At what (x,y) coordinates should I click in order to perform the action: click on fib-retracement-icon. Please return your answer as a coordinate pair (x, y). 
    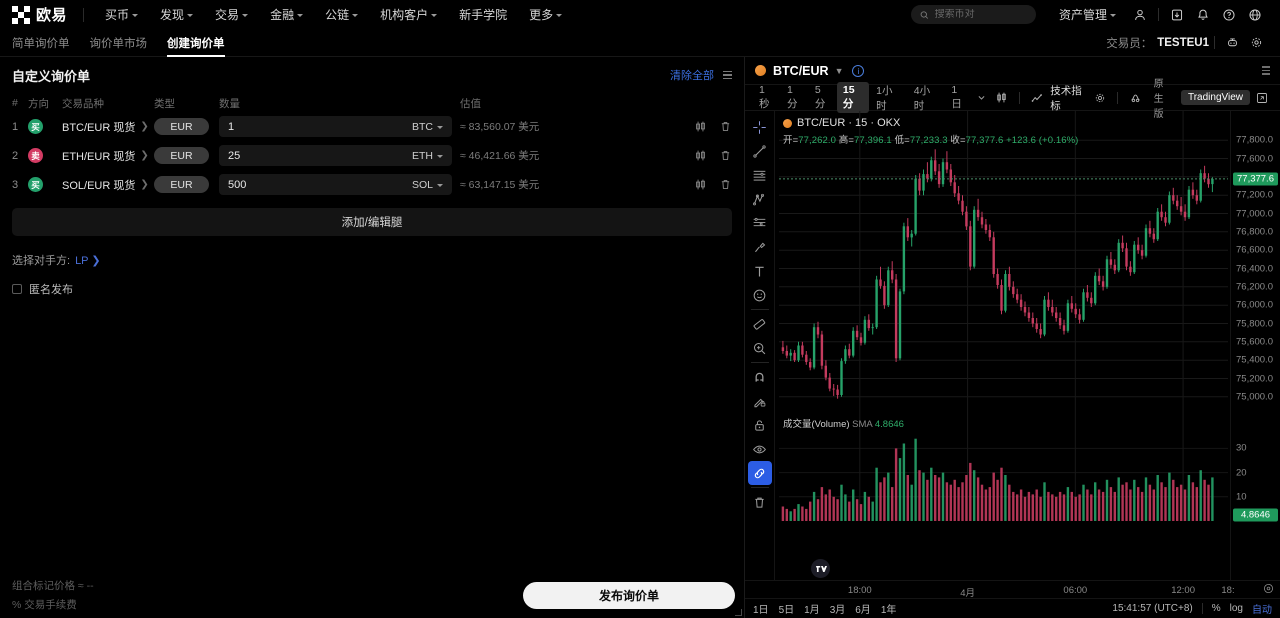
    Looking at the image, I should click on (760, 223).